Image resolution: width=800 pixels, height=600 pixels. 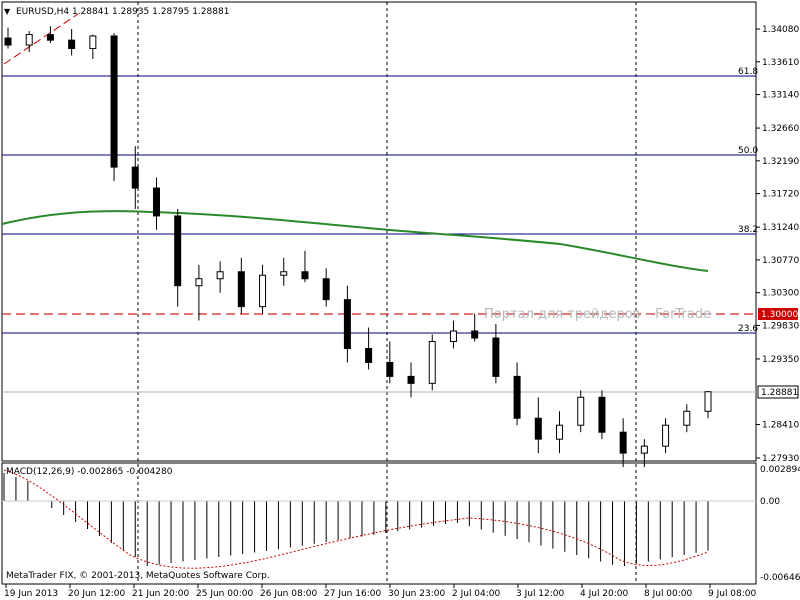 I want to click on macd-histogram, so click(x=356, y=519).